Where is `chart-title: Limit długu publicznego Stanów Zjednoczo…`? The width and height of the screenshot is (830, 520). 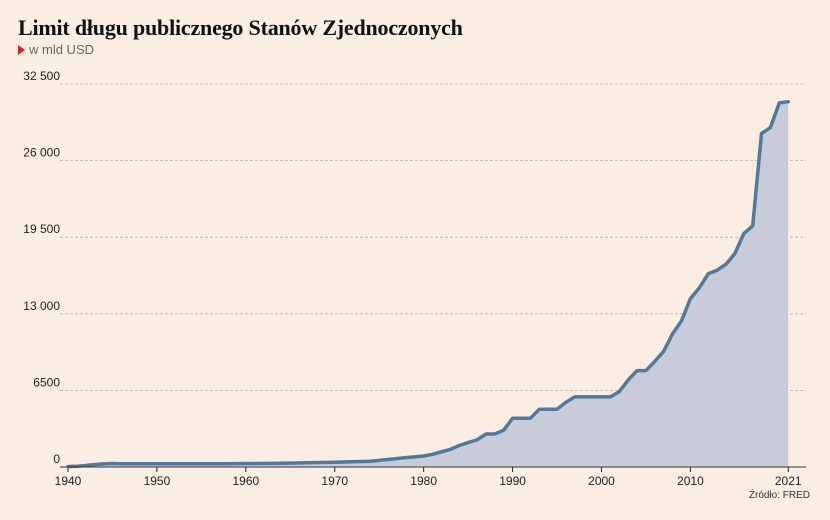 chart-title: Limit długu publicznego Stanów Zjednoczo… is located at coordinates (240, 27).